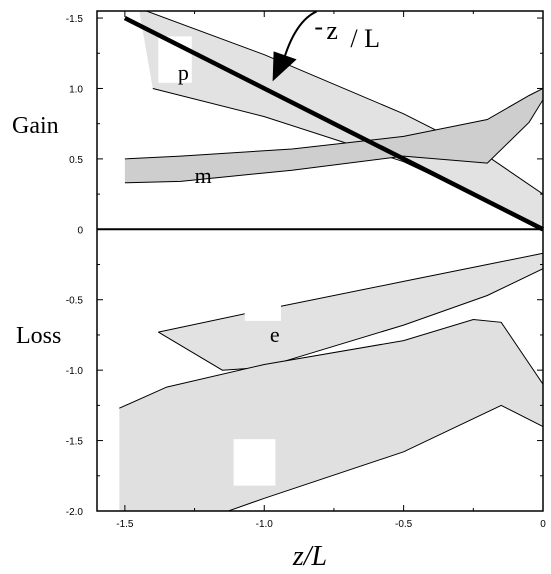 The image size is (551, 574). I want to click on y-tick-label: -1.0, so click(75, 371).